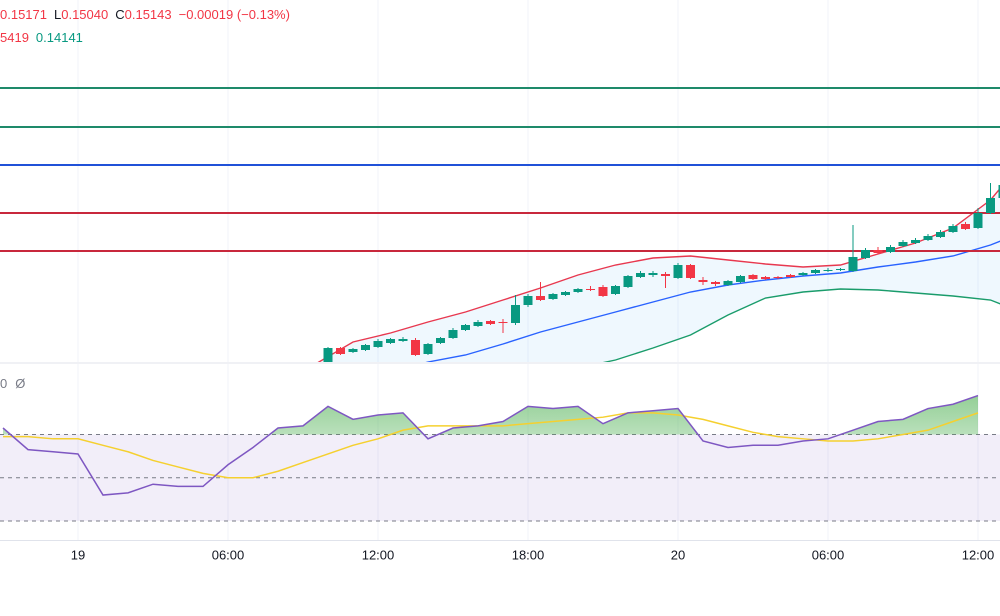  I want to click on legend-text: 0.14141, so click(59, 37).